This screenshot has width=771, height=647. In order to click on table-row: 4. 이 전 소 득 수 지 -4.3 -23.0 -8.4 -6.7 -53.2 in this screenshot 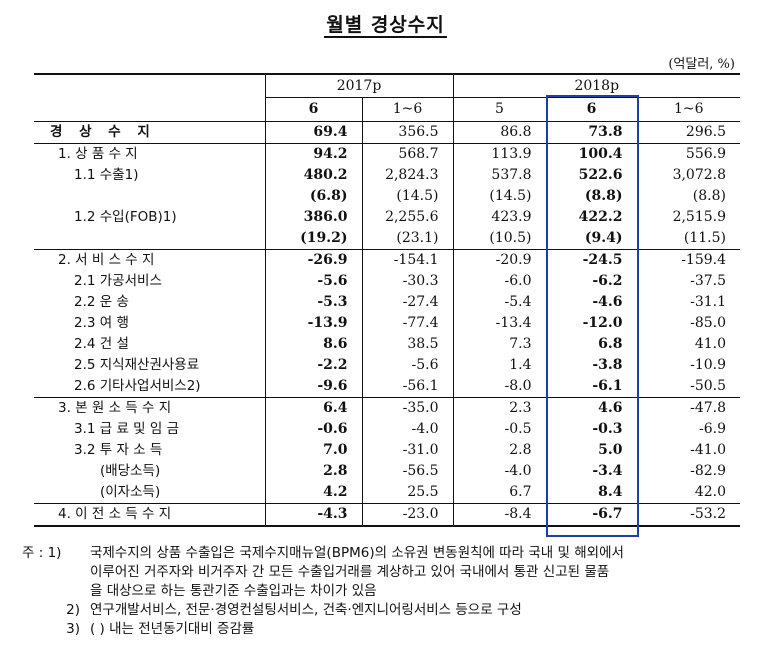, I will do `click(387, 515)`.